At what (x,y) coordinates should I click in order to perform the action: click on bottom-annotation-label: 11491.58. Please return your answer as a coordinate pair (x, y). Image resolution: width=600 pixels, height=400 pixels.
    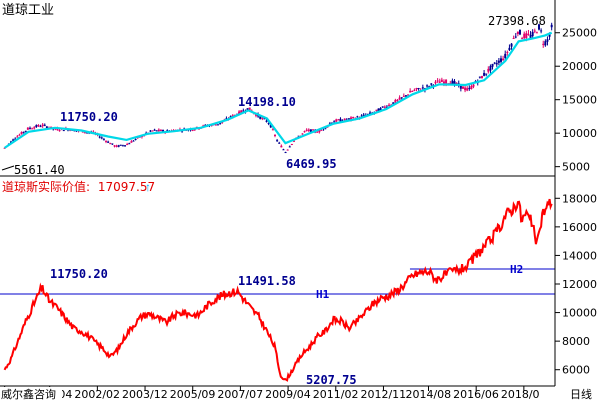
    Looking at the image, I should click on (267, 281).